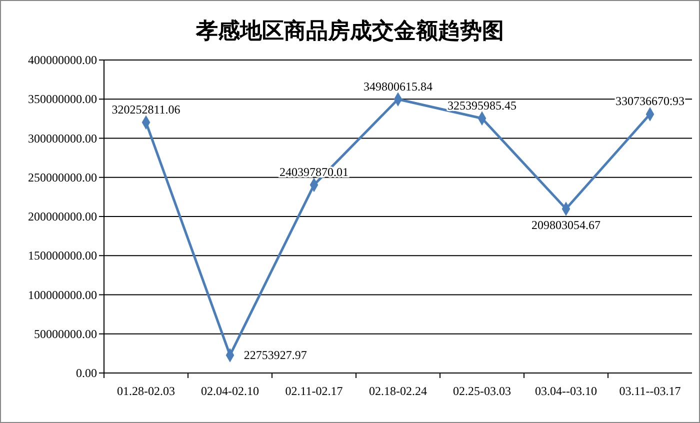 The width and height of the screenshot is (700, 423). What do you see at coordinates (482, 391) in the screenshot?
I see `x-tick-label: 02.25-03.03` at bounding box center [482, 391].